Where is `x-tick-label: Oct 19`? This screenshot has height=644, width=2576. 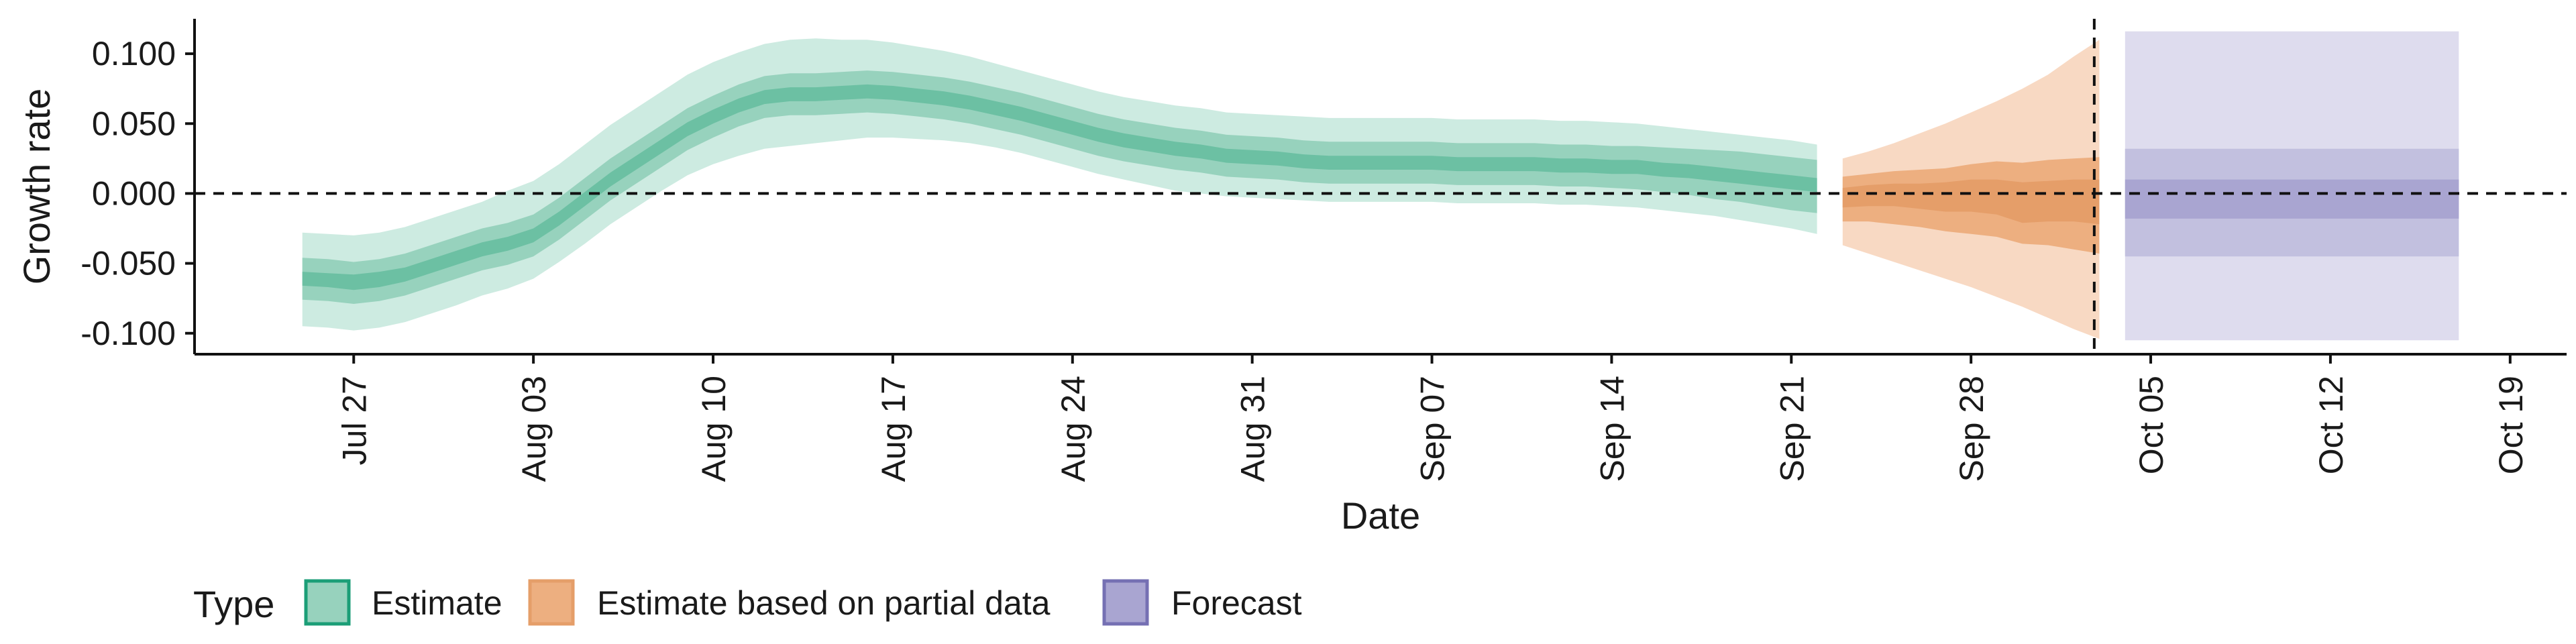
x-tick-label: Oct 19 is located at coordinates (2511, 425).